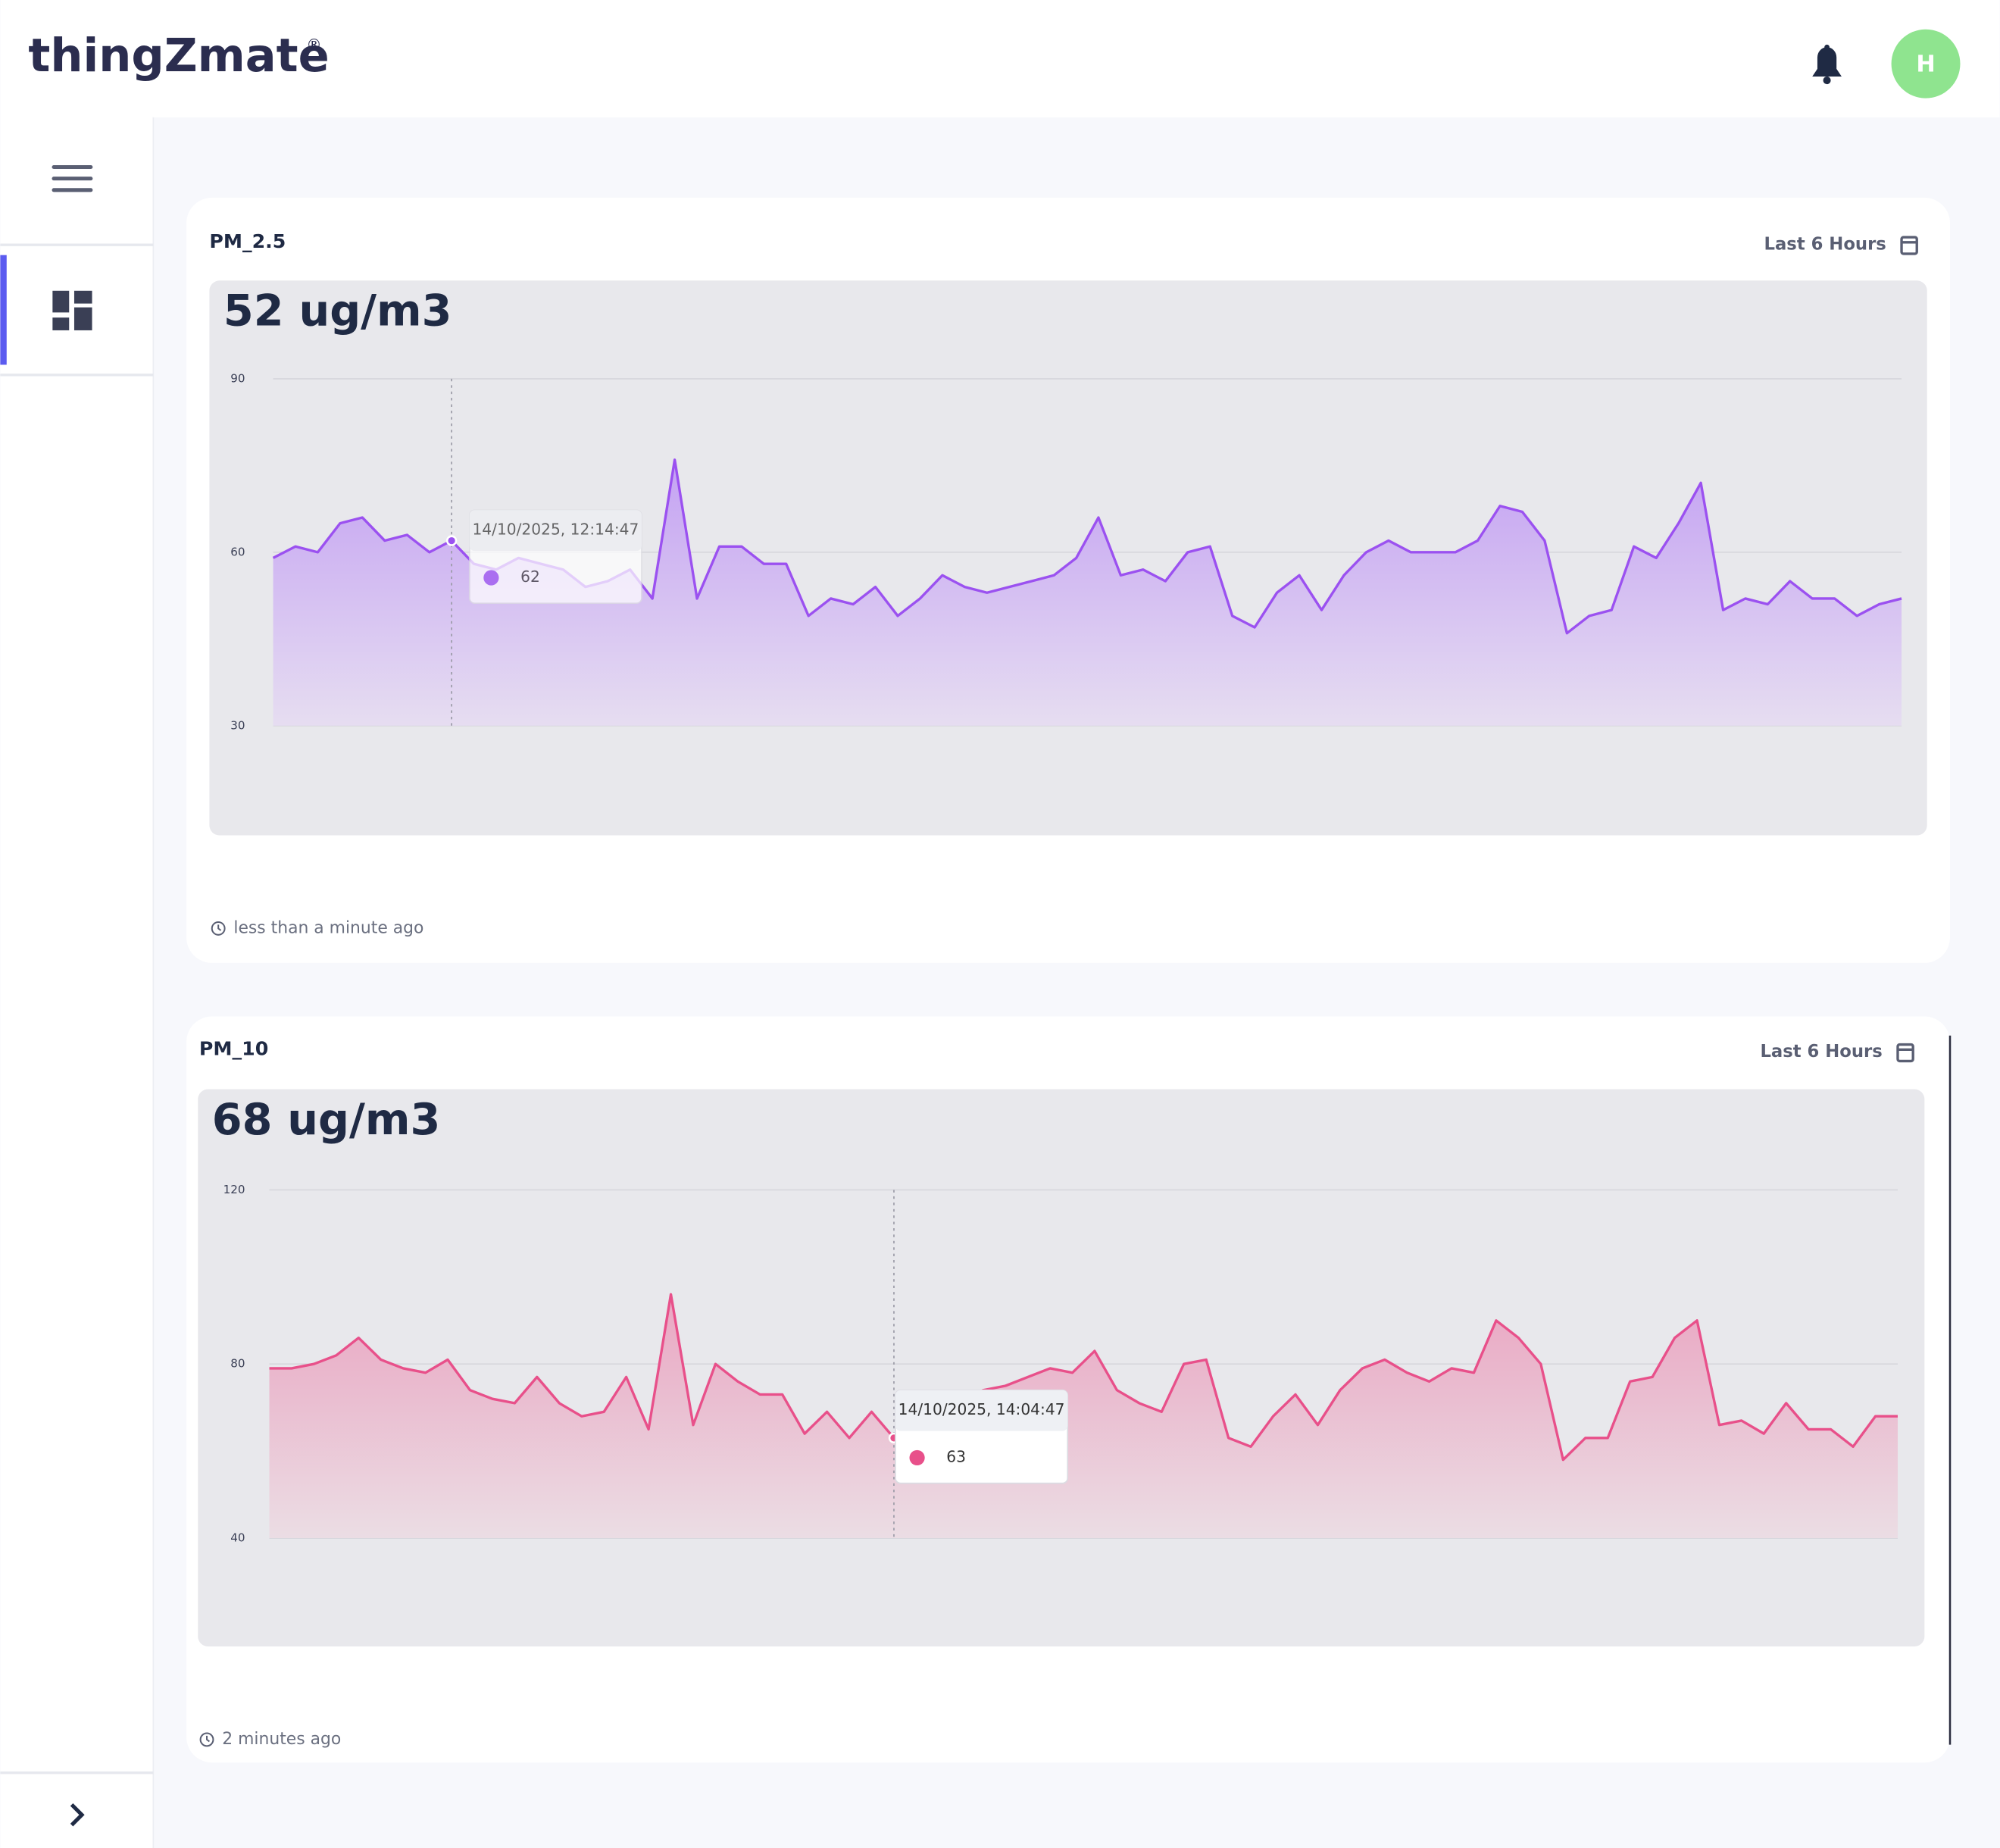  What do you see at coordinates (78, 1815) in the screenshot?
I see `expand-button` at bounding box center [78, 1815].